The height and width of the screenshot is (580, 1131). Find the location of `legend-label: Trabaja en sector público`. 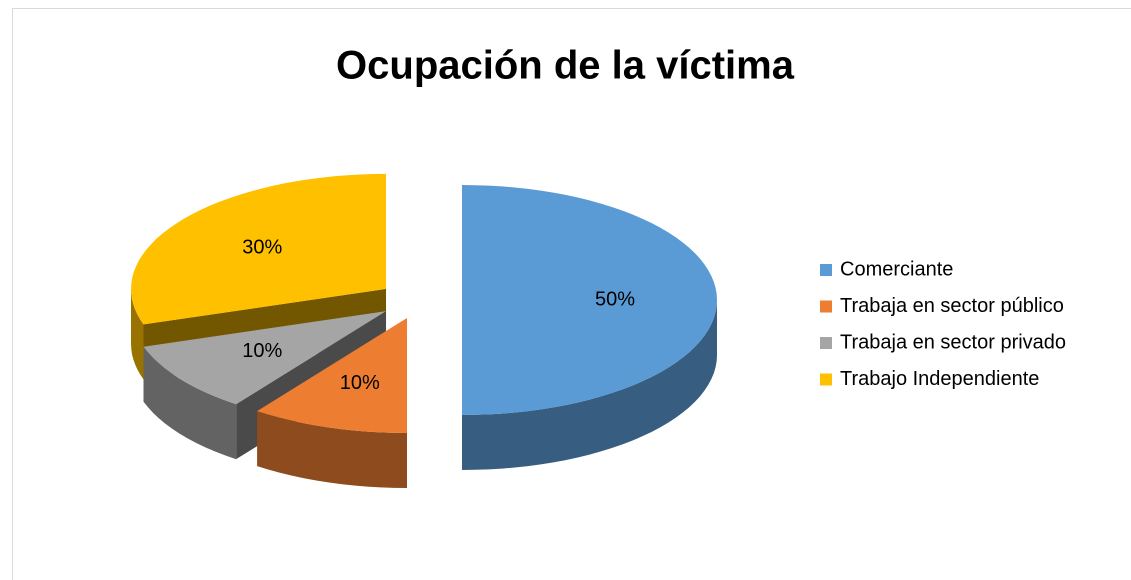

legend-label: Trabaja en sector público is located at coordinates (952, 306).